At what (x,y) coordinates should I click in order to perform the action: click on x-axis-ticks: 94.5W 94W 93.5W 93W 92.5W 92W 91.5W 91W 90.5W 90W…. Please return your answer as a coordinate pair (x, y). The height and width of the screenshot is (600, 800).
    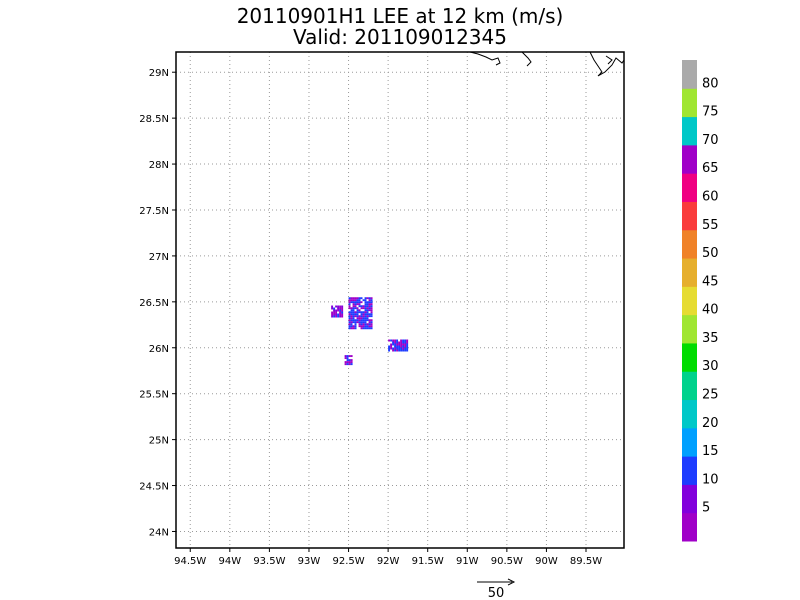
    Looking at the image, I should click on (388, 557).